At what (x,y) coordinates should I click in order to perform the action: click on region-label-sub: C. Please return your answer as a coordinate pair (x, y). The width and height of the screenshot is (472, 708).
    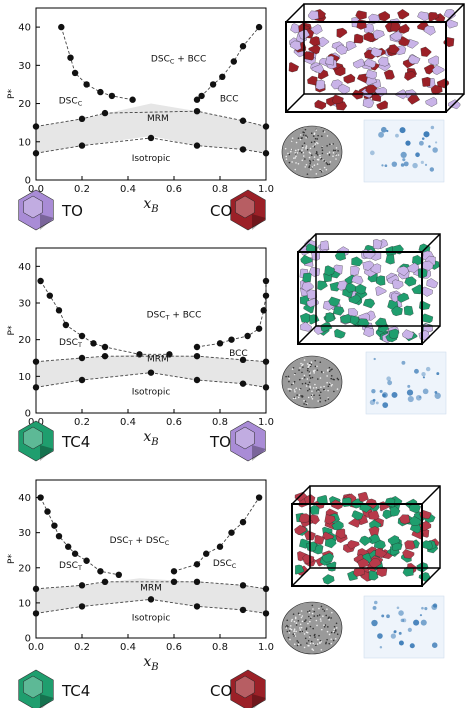
    Looking at the image, I should click on (80, 104).